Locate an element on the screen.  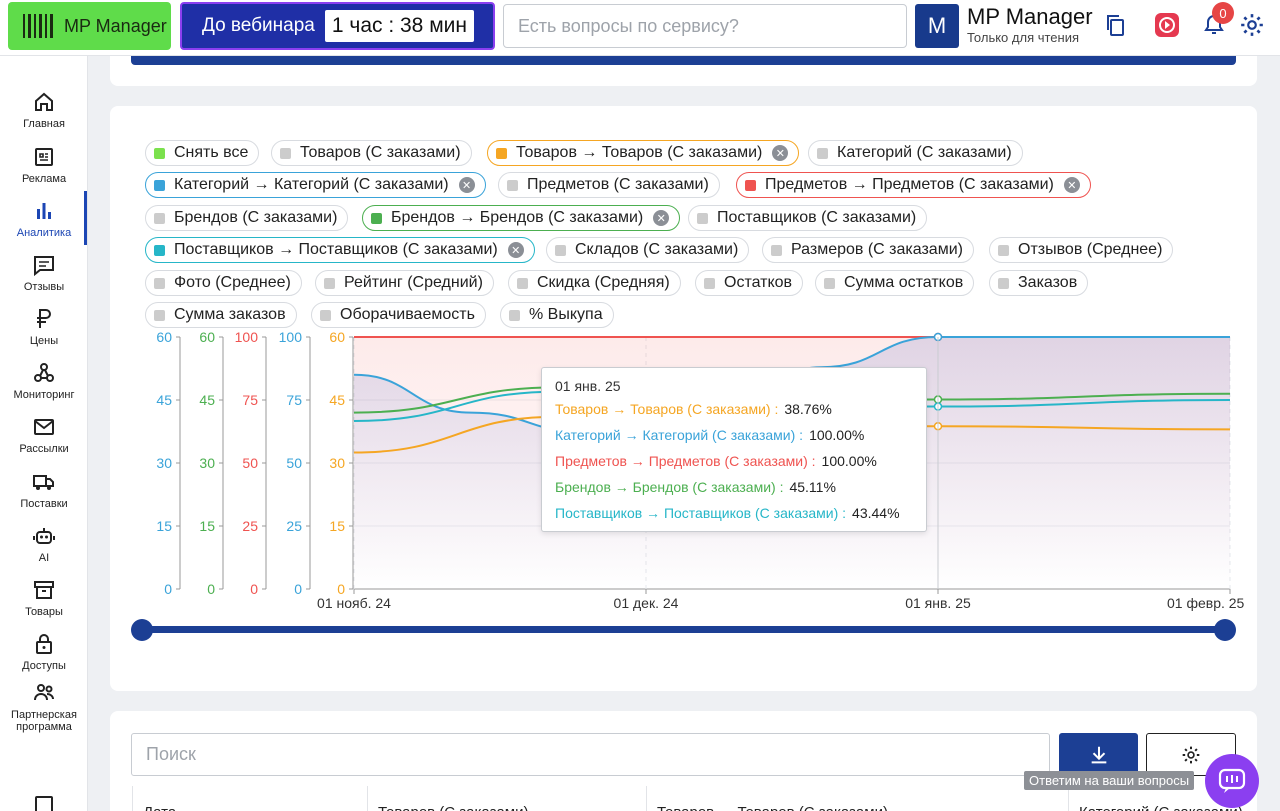
series-chip: Заказов is located at coordinates (1039, 283).